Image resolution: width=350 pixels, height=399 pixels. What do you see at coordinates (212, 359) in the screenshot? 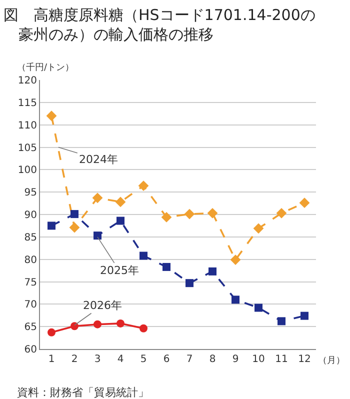
I see `x-tick-label: 8` at bounding box center [212, 359].